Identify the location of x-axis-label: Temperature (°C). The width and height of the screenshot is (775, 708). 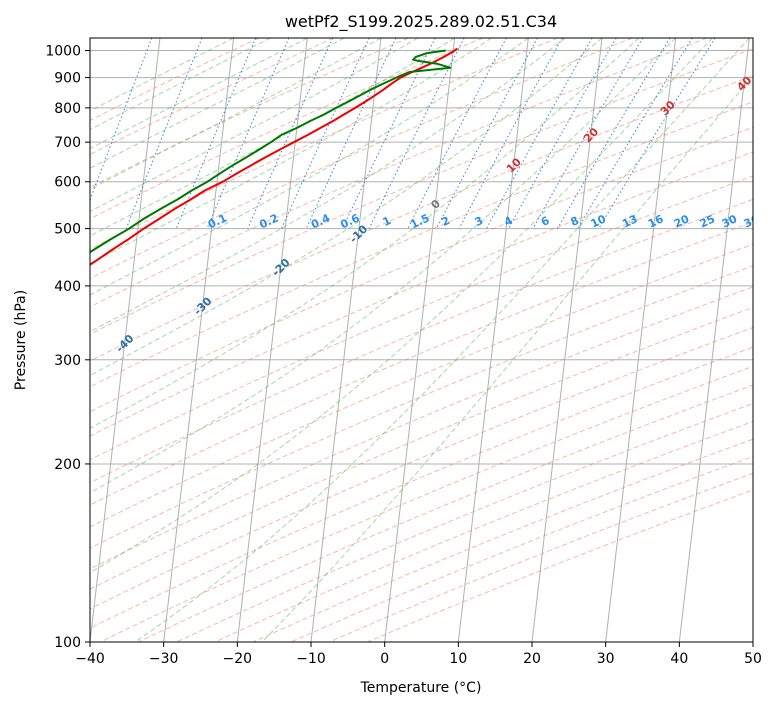
(421, 688).